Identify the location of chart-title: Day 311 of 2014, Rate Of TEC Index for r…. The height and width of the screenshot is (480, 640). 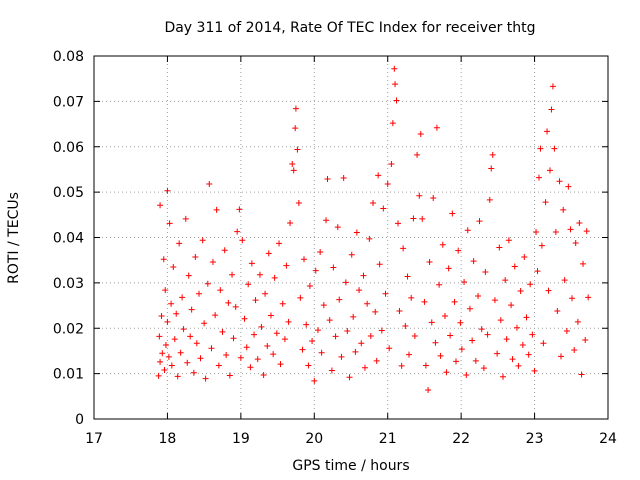
(349, 28).